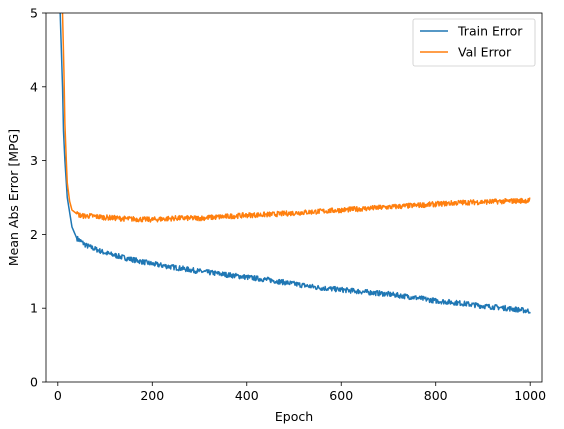 This screenshot has width=564, height=429. What do you see at coordinates (341, 395) in the screenshot?
I see `x-tick-label: 600` at bounding box center [341, 395].